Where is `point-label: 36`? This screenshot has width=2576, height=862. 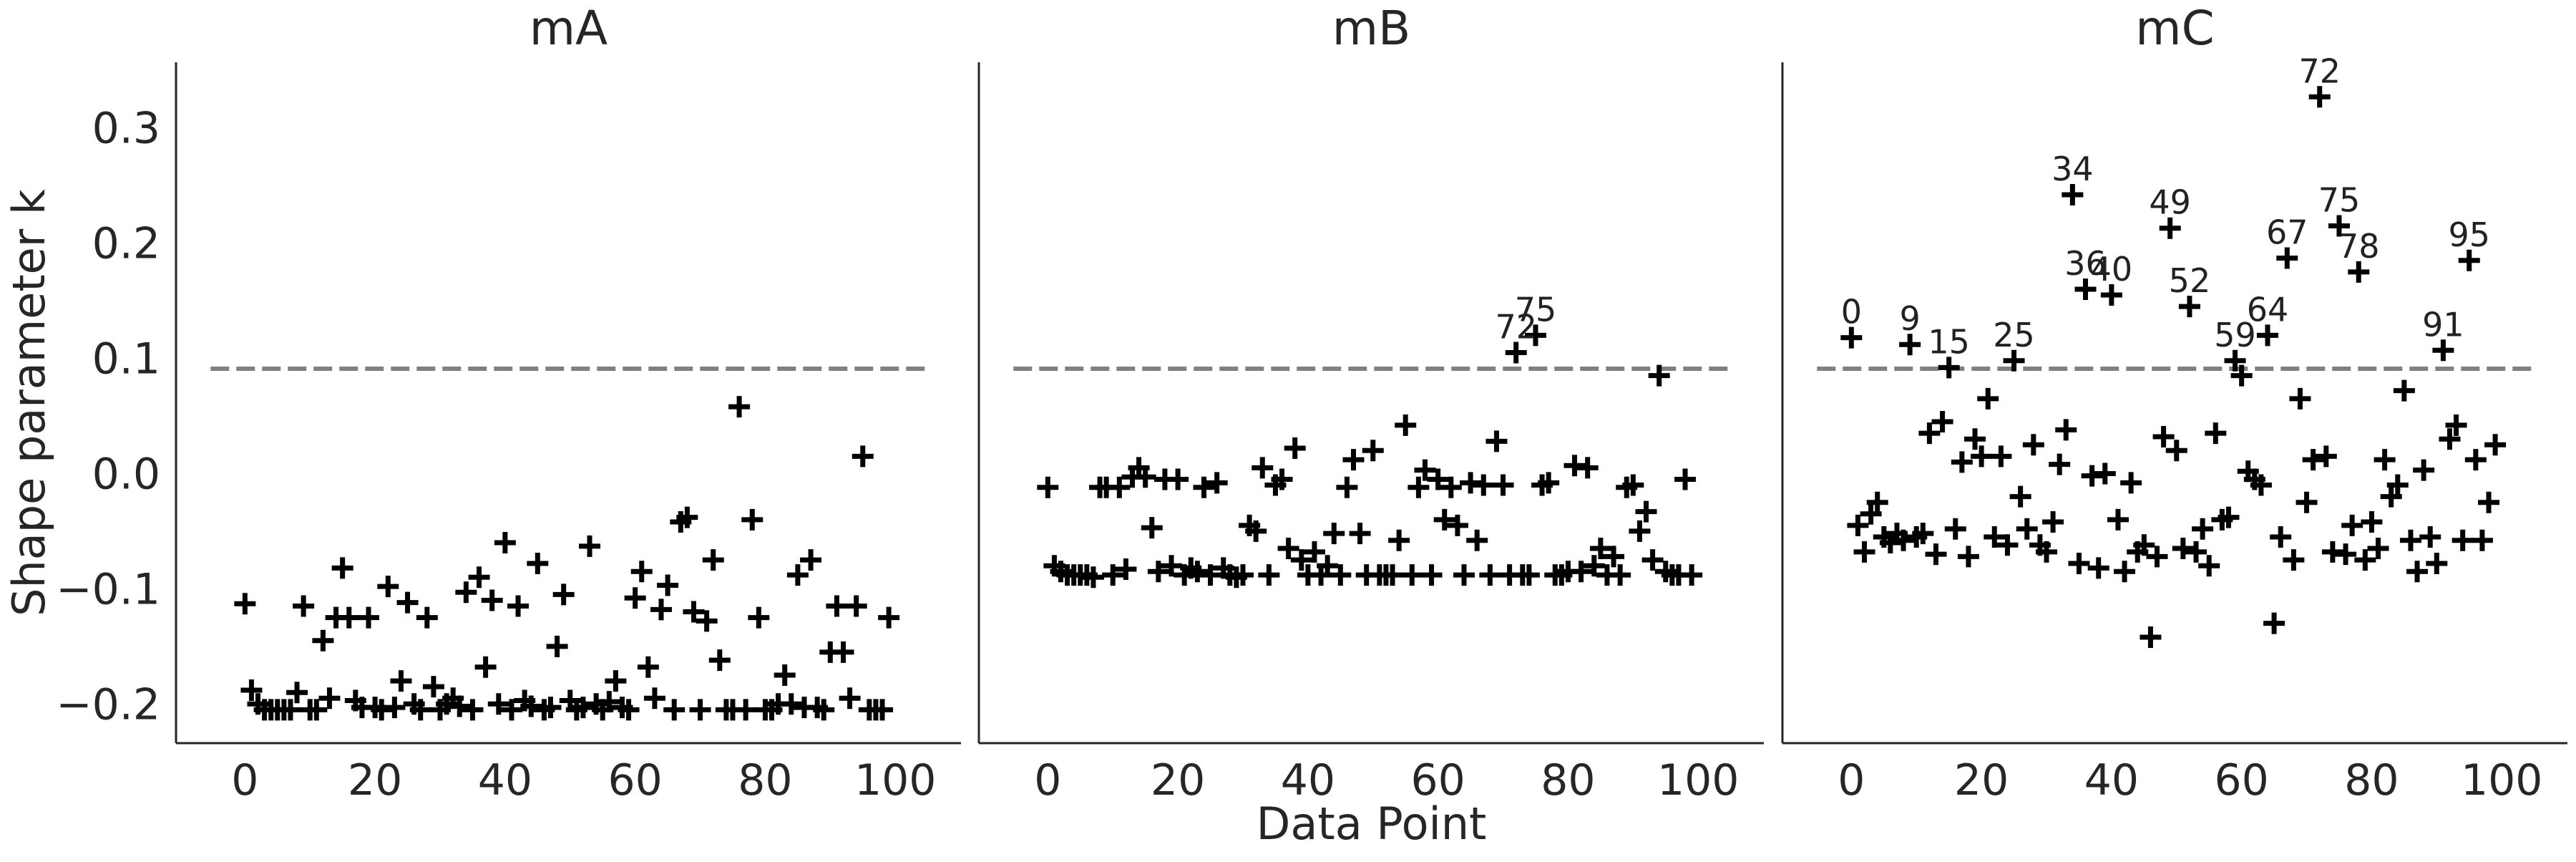
point-label: 36 is located at coordinates (2085, 263).